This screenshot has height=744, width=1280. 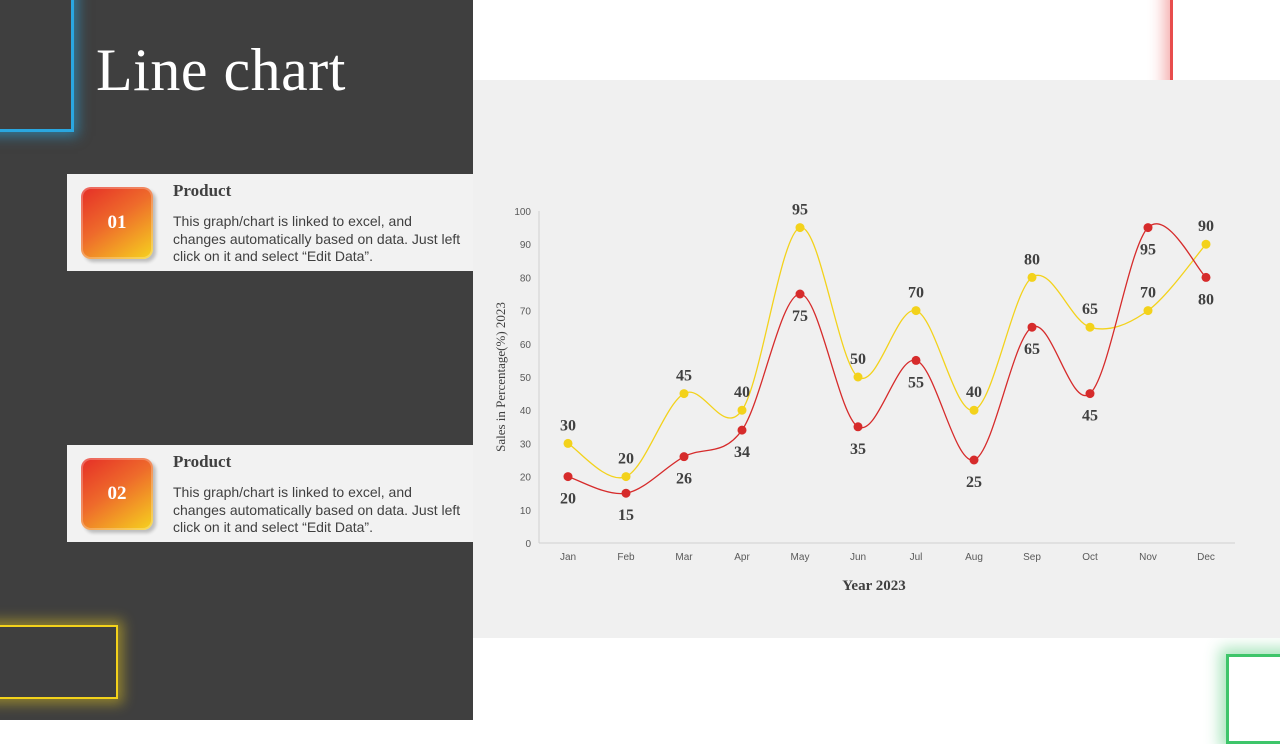 I want to click on x-tick-label: Oct, so click(x=1090, y=557).